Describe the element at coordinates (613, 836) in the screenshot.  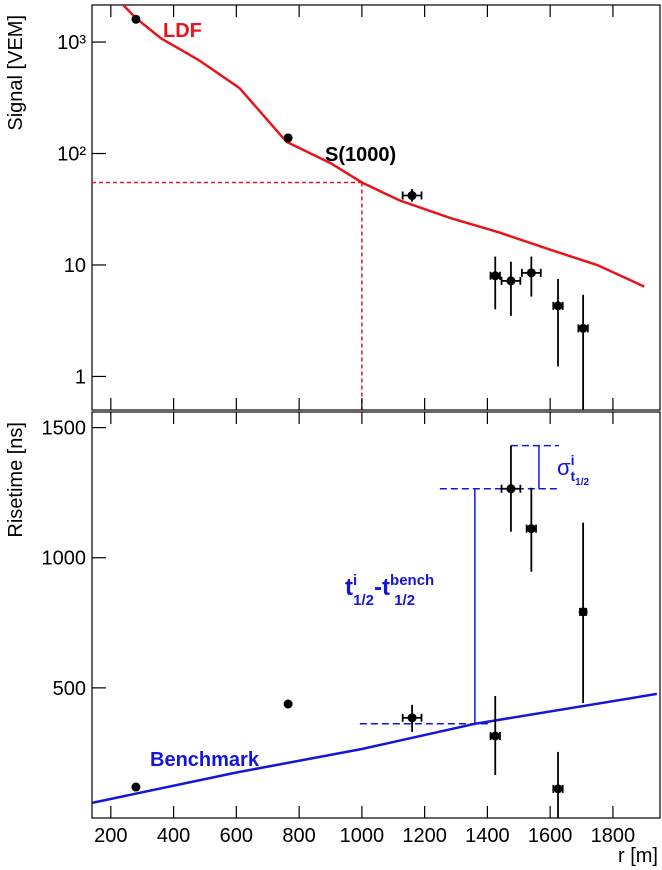
I see `x-tick-label: 1800` at that location.